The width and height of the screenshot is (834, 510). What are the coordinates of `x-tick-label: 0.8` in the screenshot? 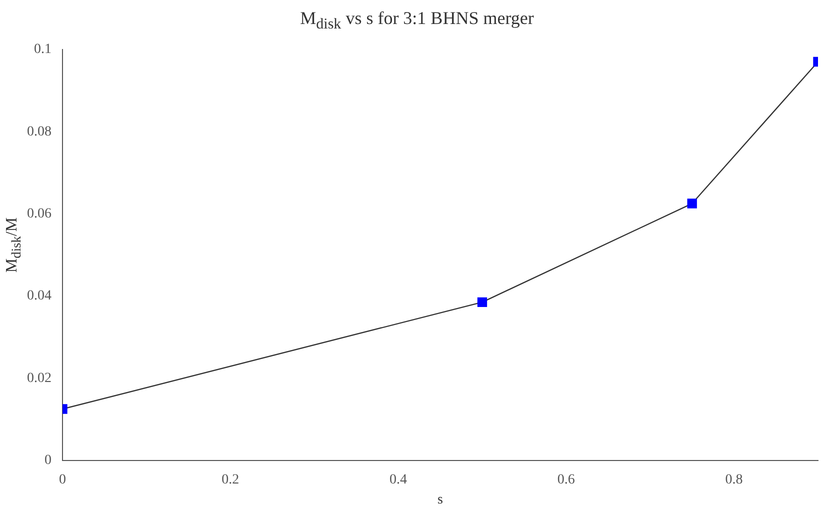 It's located at (734, 480).